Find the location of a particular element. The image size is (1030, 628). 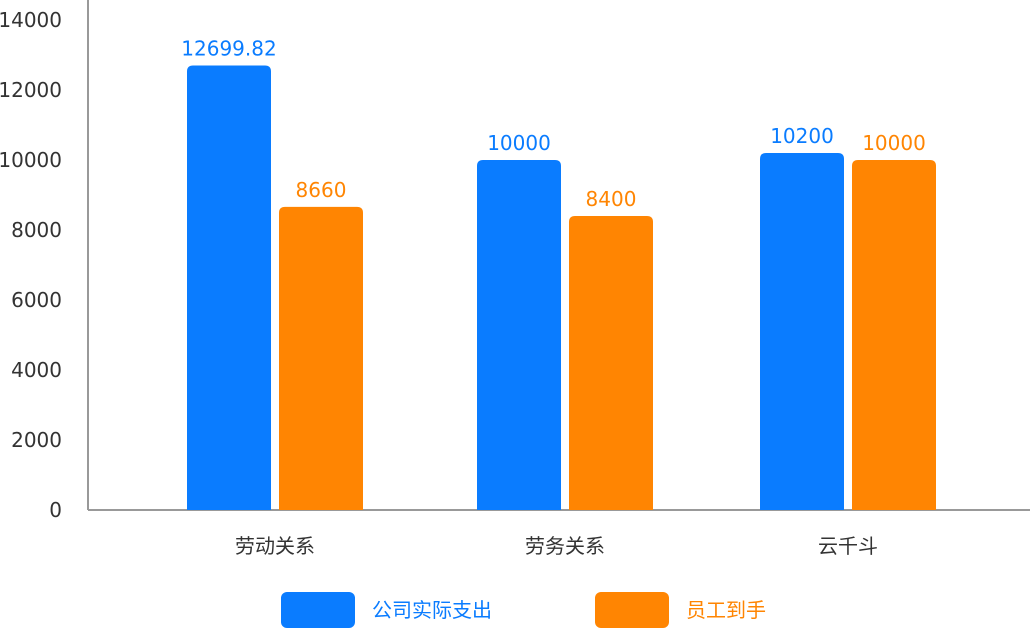

data-label: 12699.82 is located at coordinates (228, 49).